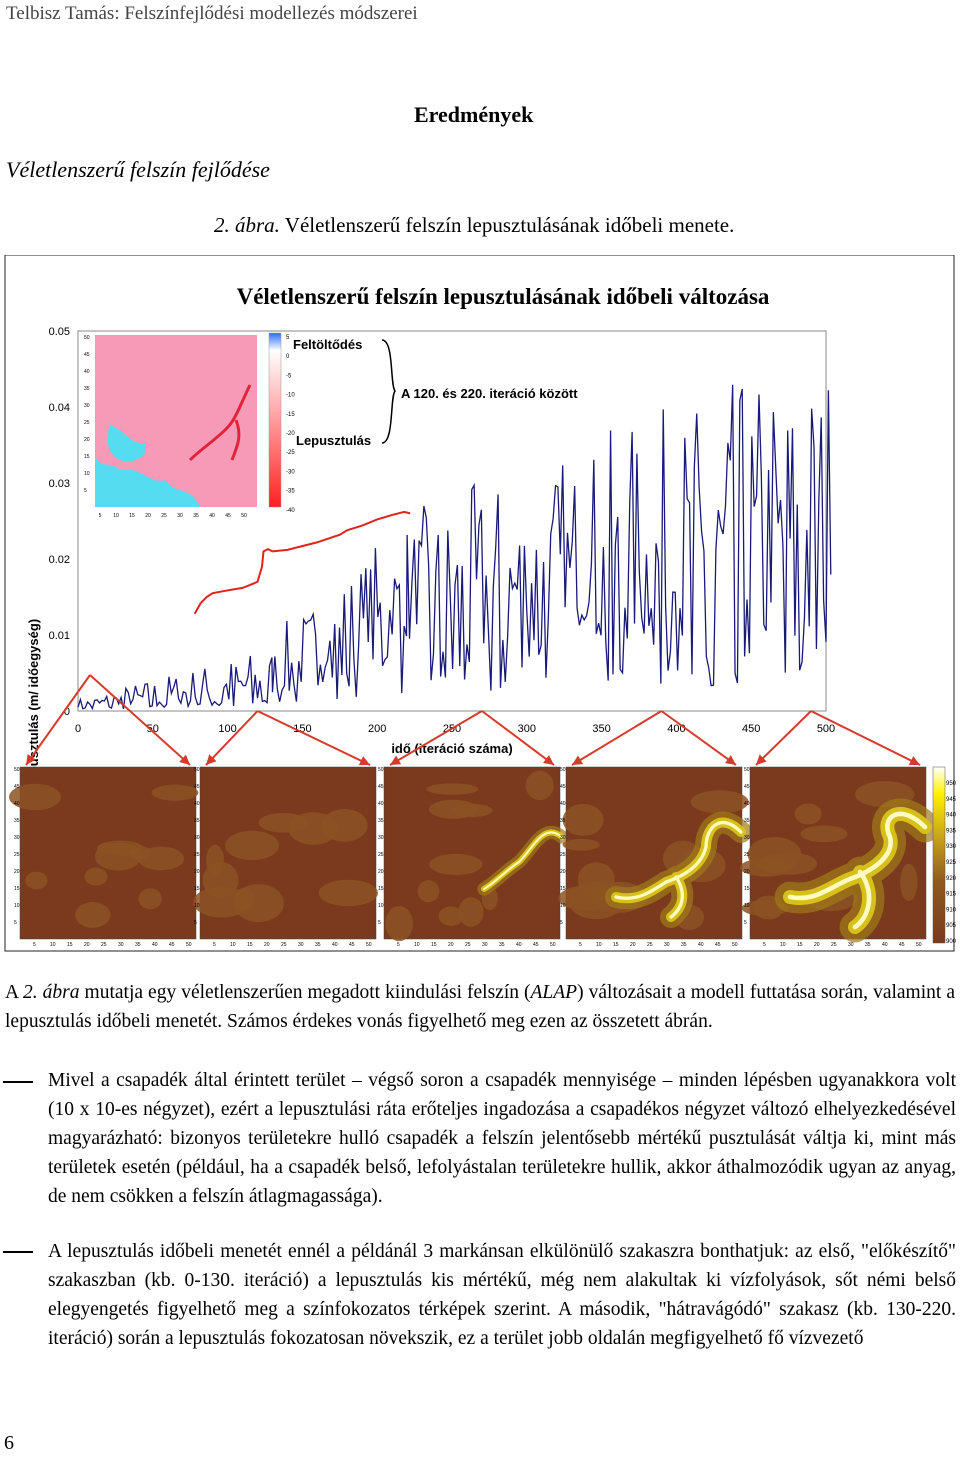 The image size is (960, 1457). What do you see at coordinates (59, 560) in the screenshot?
I see `y-tick-label: 0.02` at bounding box center [59, 560].